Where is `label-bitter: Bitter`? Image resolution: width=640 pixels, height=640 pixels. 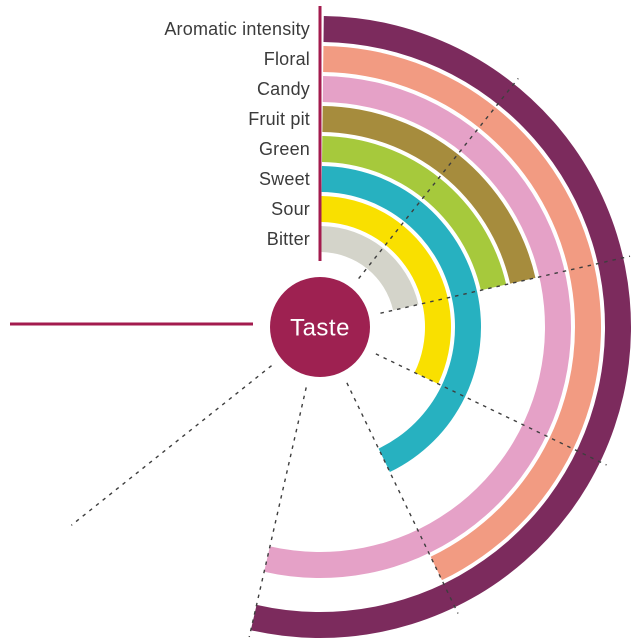 label-bitter: Bitter is located at coordinates (288, 239).